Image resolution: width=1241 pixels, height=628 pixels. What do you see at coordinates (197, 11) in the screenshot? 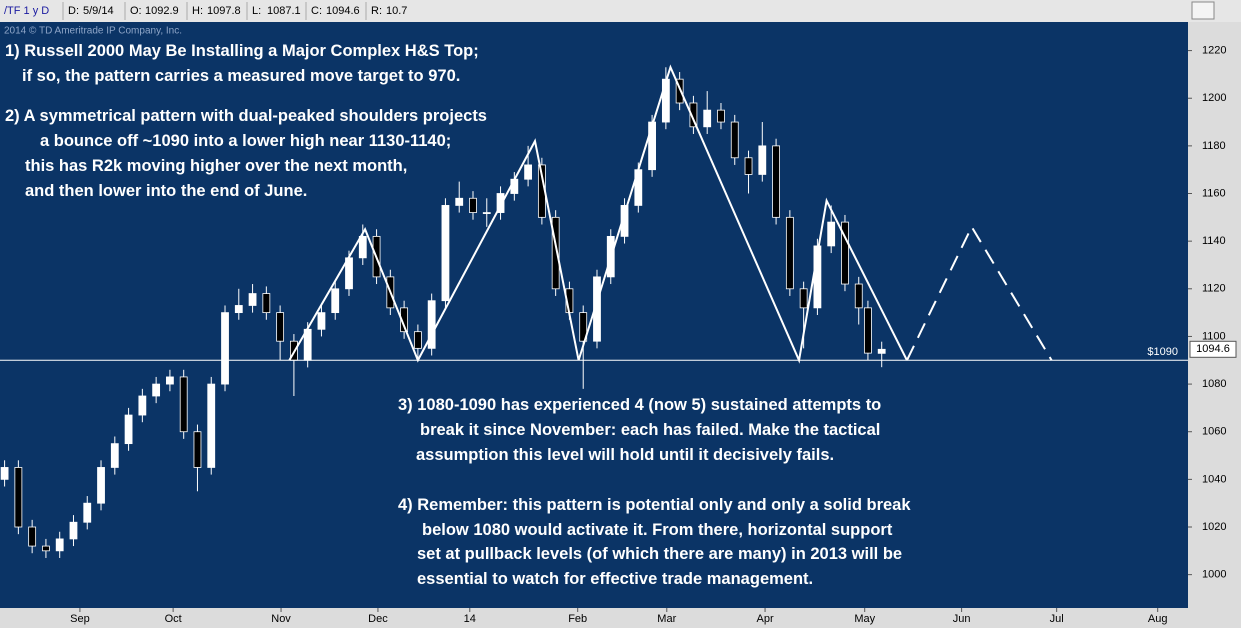
I see `header-label: H:` at bounding box center [197, 11].